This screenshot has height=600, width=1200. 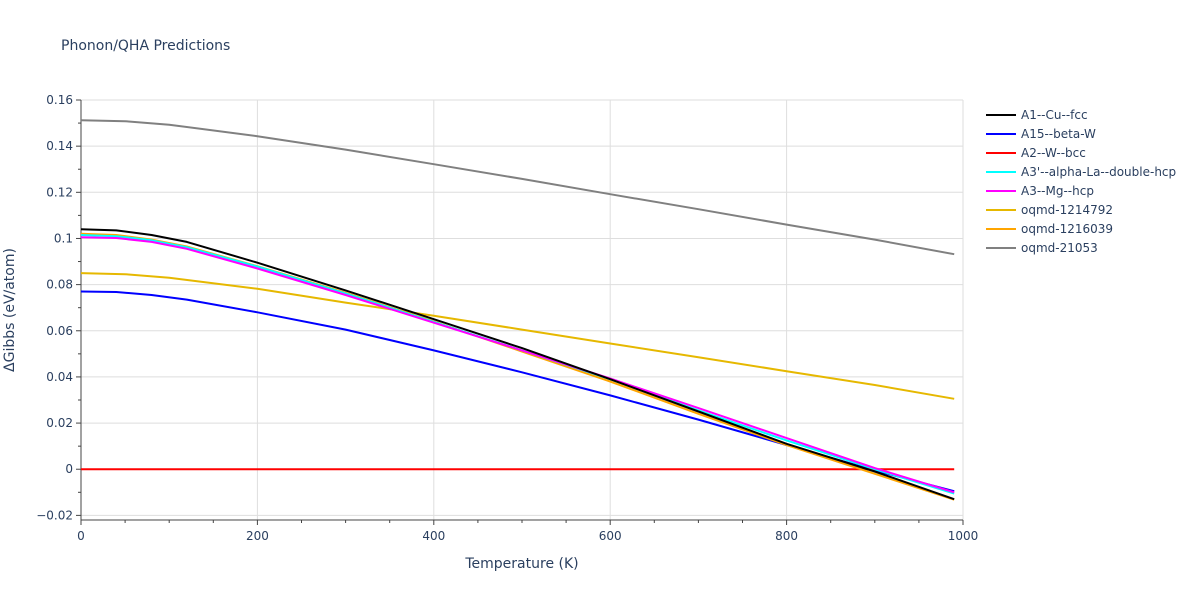 What do you see at coordinates (1058, 134) in the screenshot?
I see `legend-label: A15--beta-W` at bounding box center [1058, 134].